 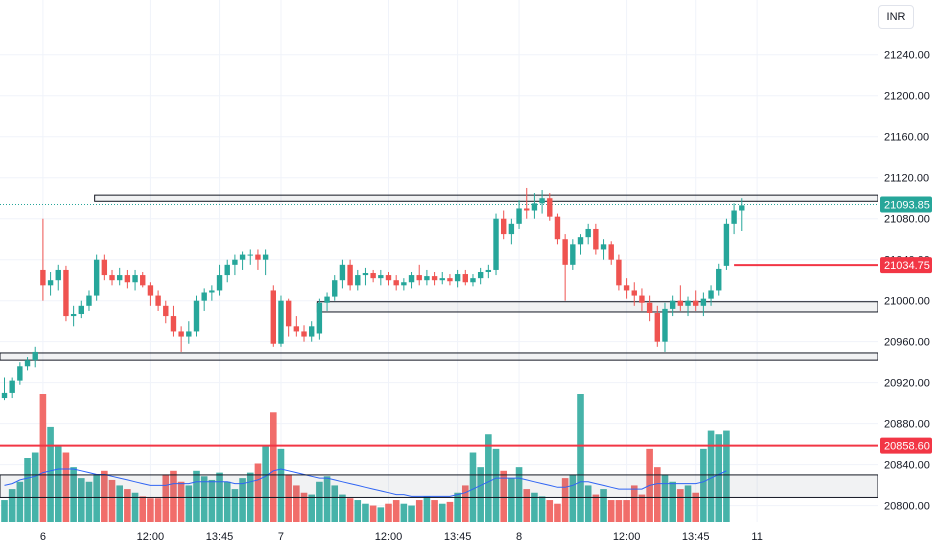 I want to click on time-axis, so click(x=439, y=536).